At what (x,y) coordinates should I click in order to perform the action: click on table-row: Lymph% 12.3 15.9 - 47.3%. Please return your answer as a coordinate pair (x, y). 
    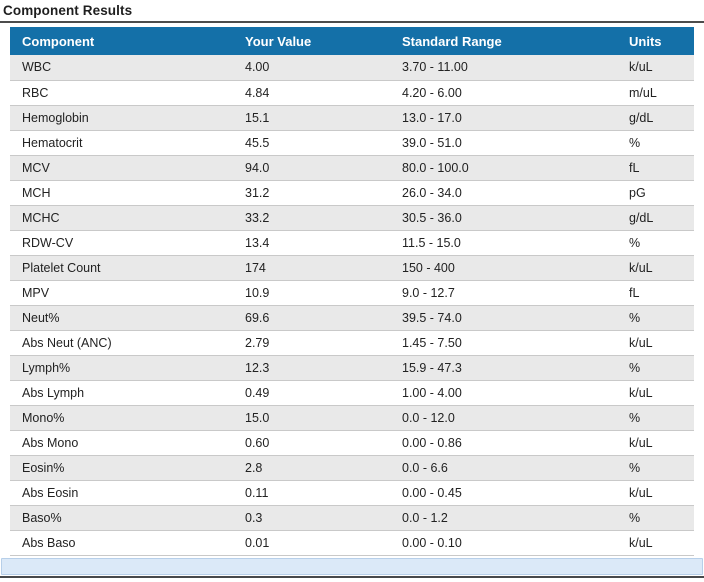
    Looking at the image, I should click on (352, 368).